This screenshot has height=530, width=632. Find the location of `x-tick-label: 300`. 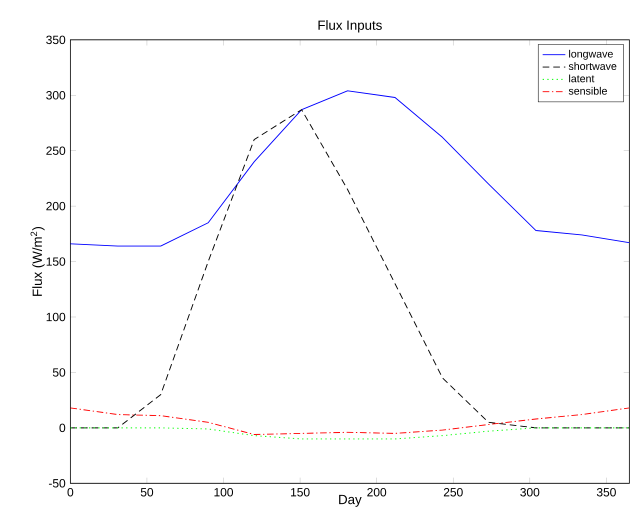

x-tick-label: 300 is located at coordinates (530, 492).